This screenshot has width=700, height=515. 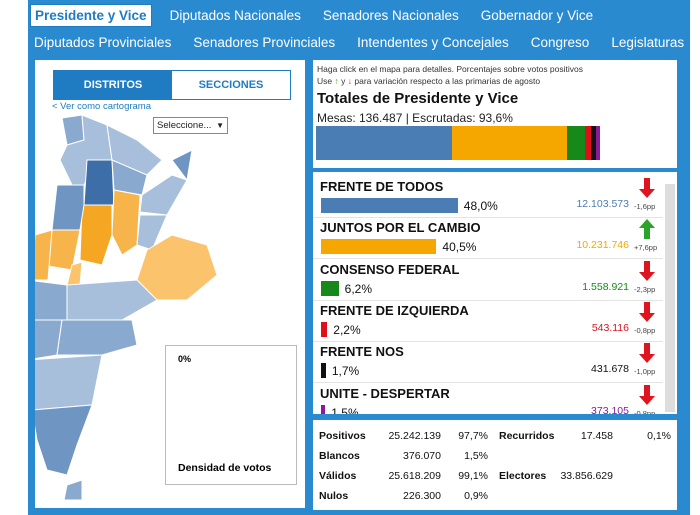 What do you see at coordinates (185, 359) in the screenshot?
I see `legend-min: 0%` at bounding box center [185, 359].